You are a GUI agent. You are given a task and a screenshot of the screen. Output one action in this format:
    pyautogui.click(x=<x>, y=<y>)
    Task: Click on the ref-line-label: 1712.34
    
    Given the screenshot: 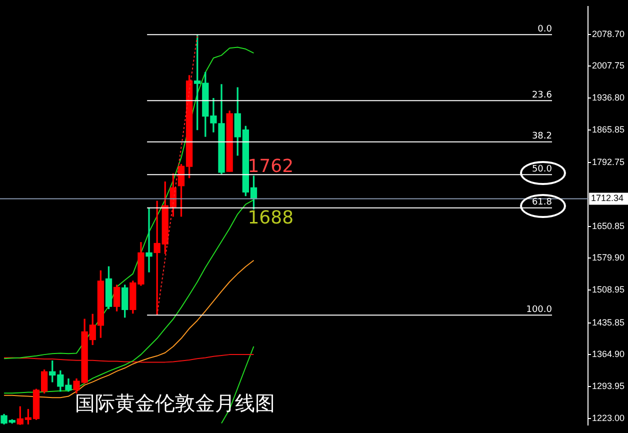 What is the action you would take?
    pyautogui.click(x=607, y=198)
    